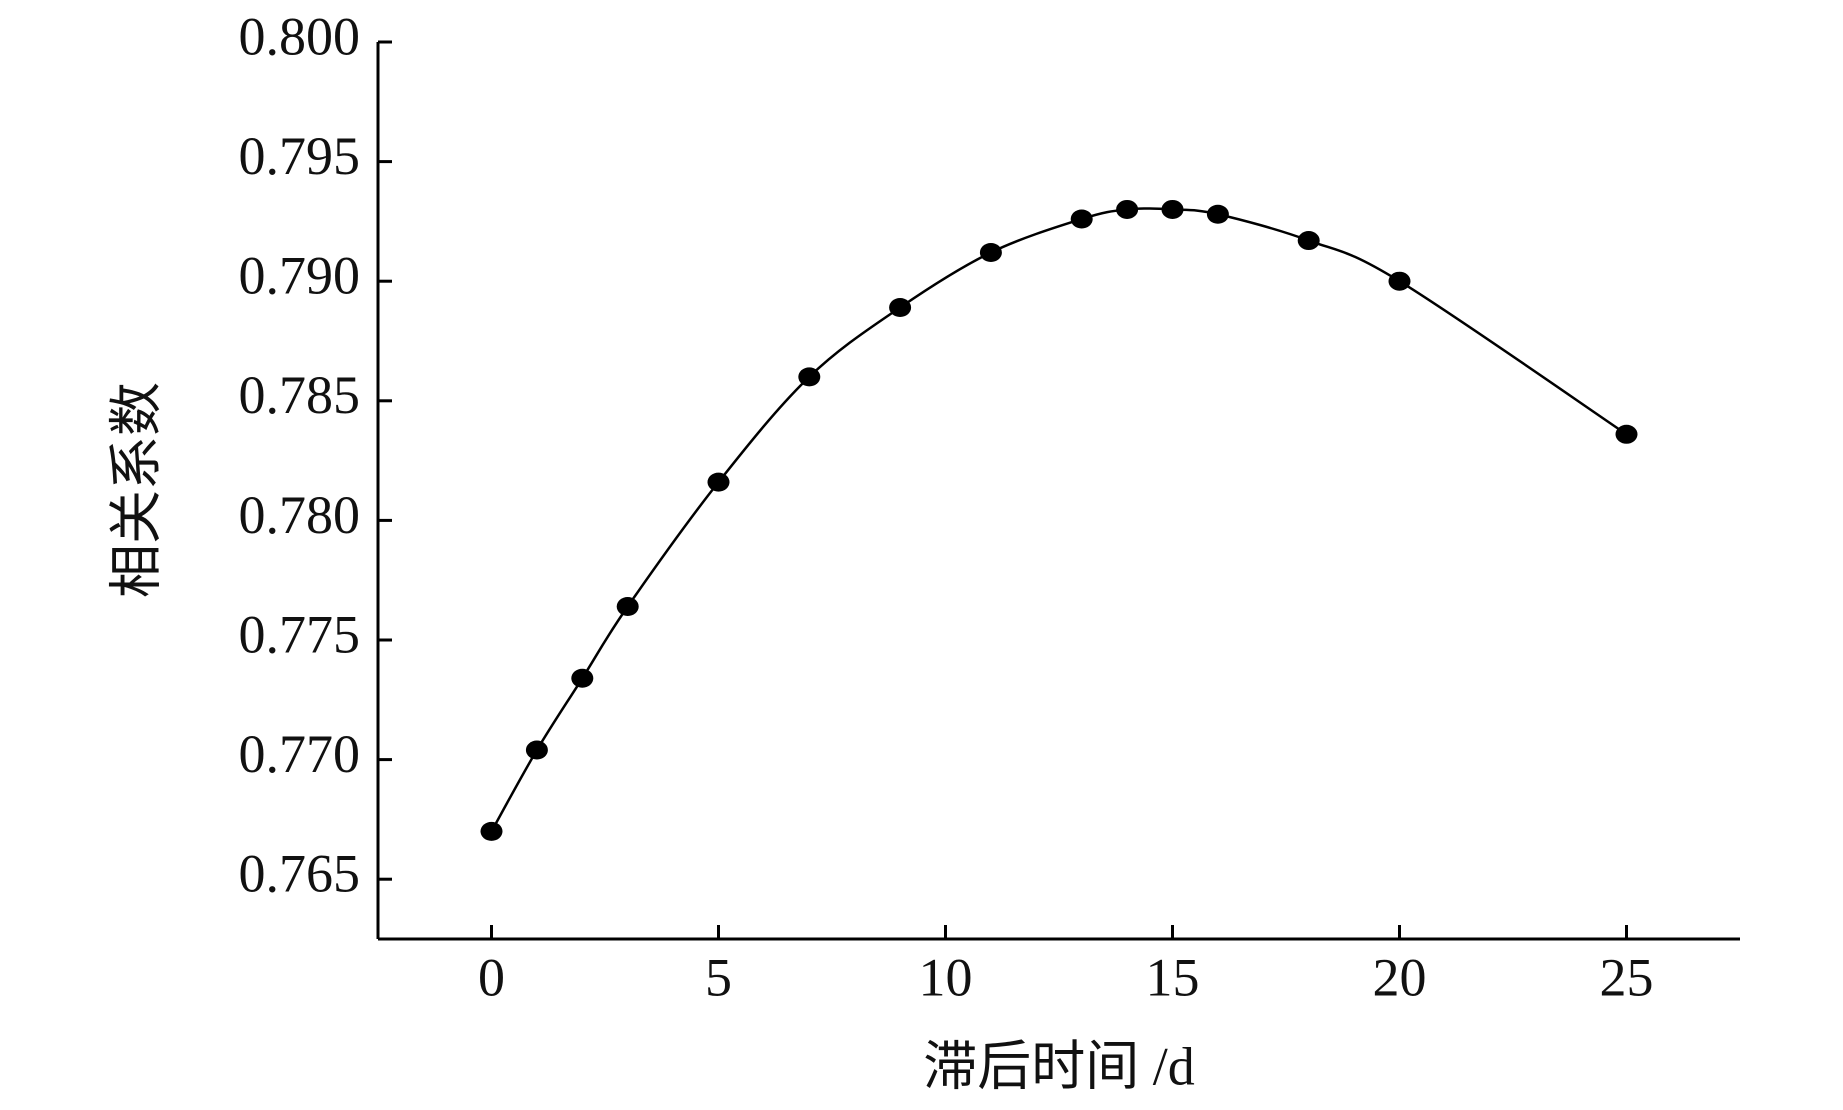  Describe the element at coordinates (946, 977) in the screenshot. I see `x-tick-label: 10` at that location.